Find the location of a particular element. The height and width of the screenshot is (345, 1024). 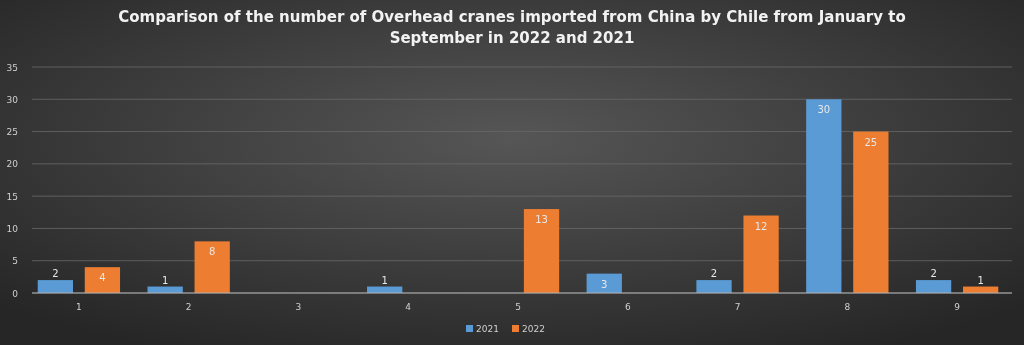

y-tick-label: 20 is located at coordinates (12, 164).